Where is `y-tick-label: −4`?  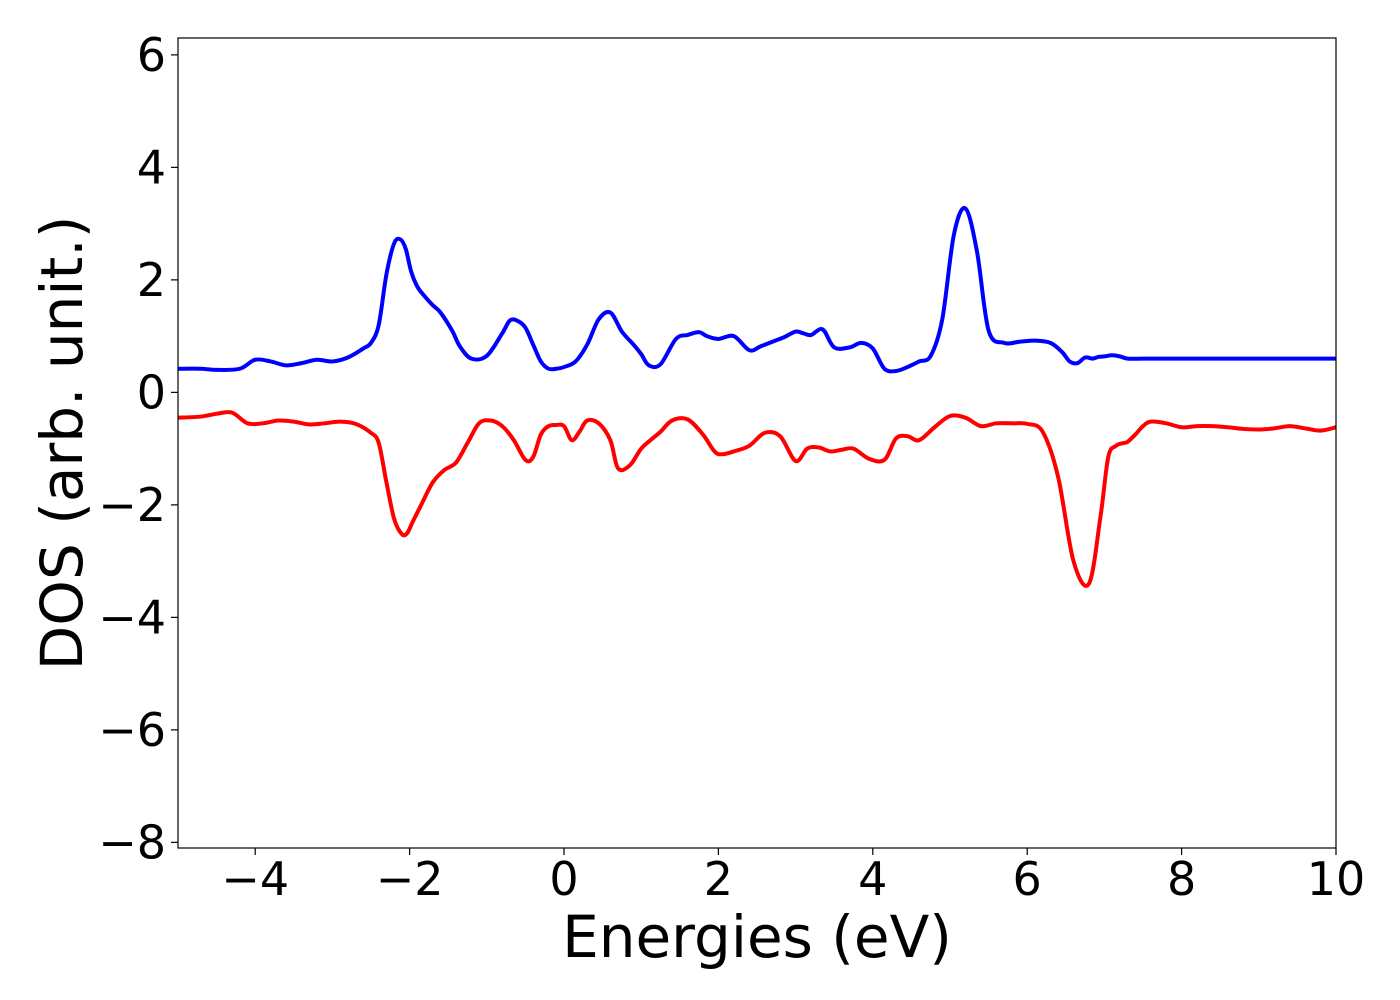
y-tick-label: −4 is located at coordinates (132, 617).